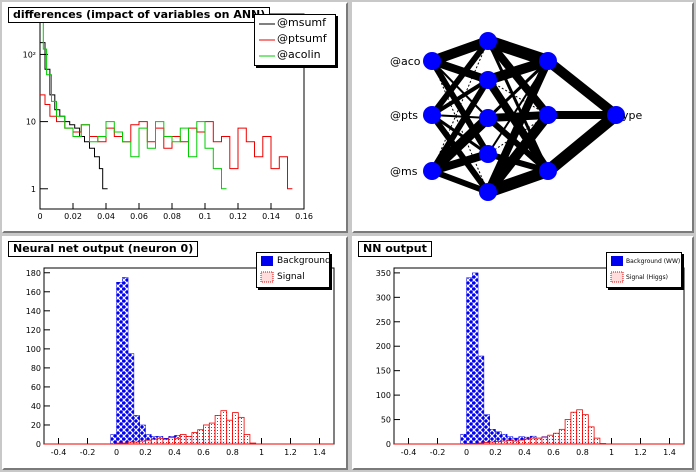 Image resolution: width=696 pixels, height=472 pixels. Describe the element at coordinates (632, 115) in the screenshot. I see `output-label: ype` at that location.